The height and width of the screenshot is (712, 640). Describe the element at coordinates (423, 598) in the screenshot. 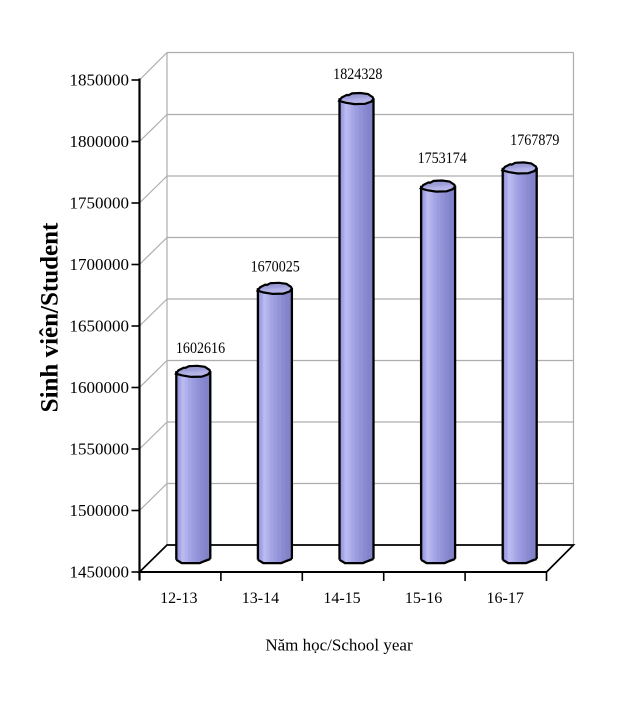

I see `svg-text: 15-16` at that location.